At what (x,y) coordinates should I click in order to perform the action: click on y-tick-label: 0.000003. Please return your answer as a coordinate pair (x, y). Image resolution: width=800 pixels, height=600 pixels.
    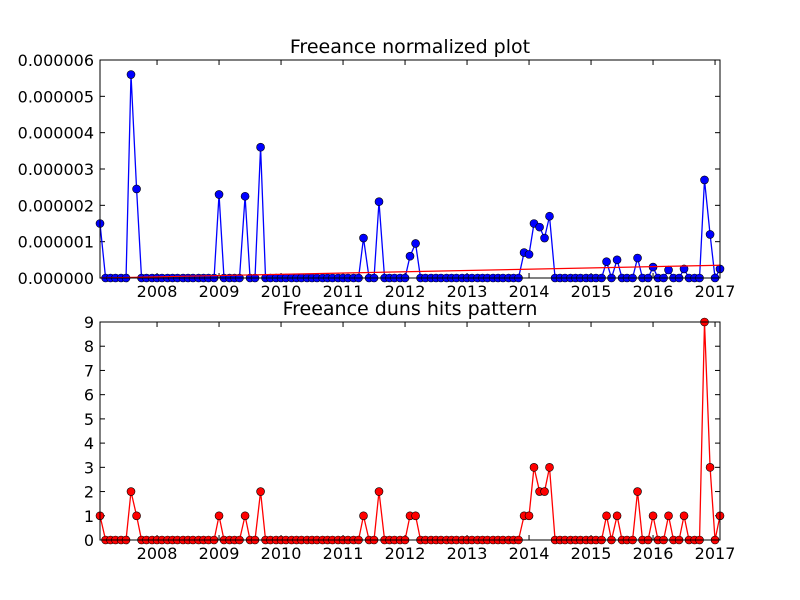
    Looking at the image, I should click on (56, 169).